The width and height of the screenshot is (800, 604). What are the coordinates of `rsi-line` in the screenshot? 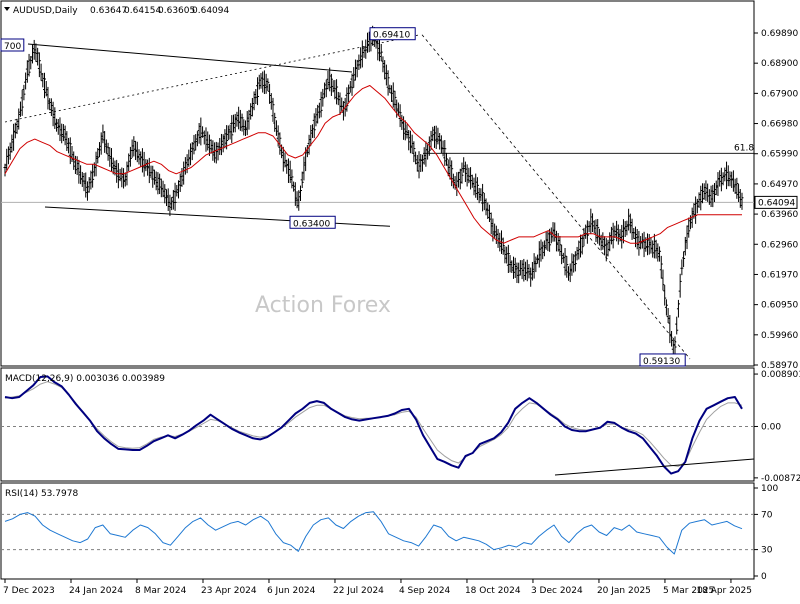 It's located at (373, 533).